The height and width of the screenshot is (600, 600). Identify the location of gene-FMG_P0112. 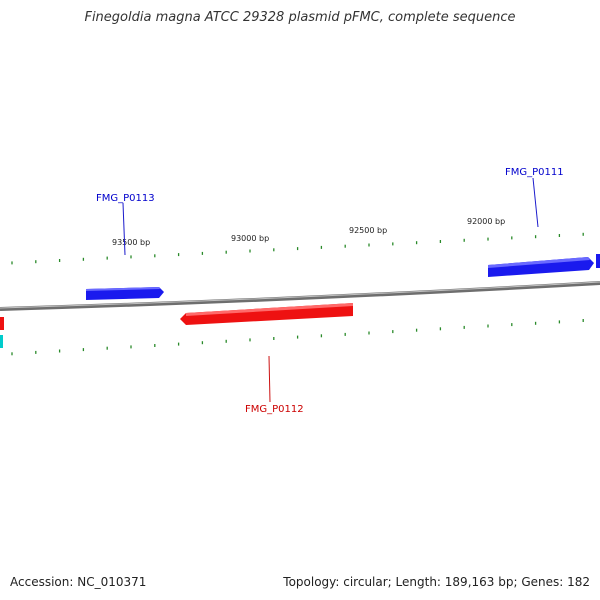
(266, 314).